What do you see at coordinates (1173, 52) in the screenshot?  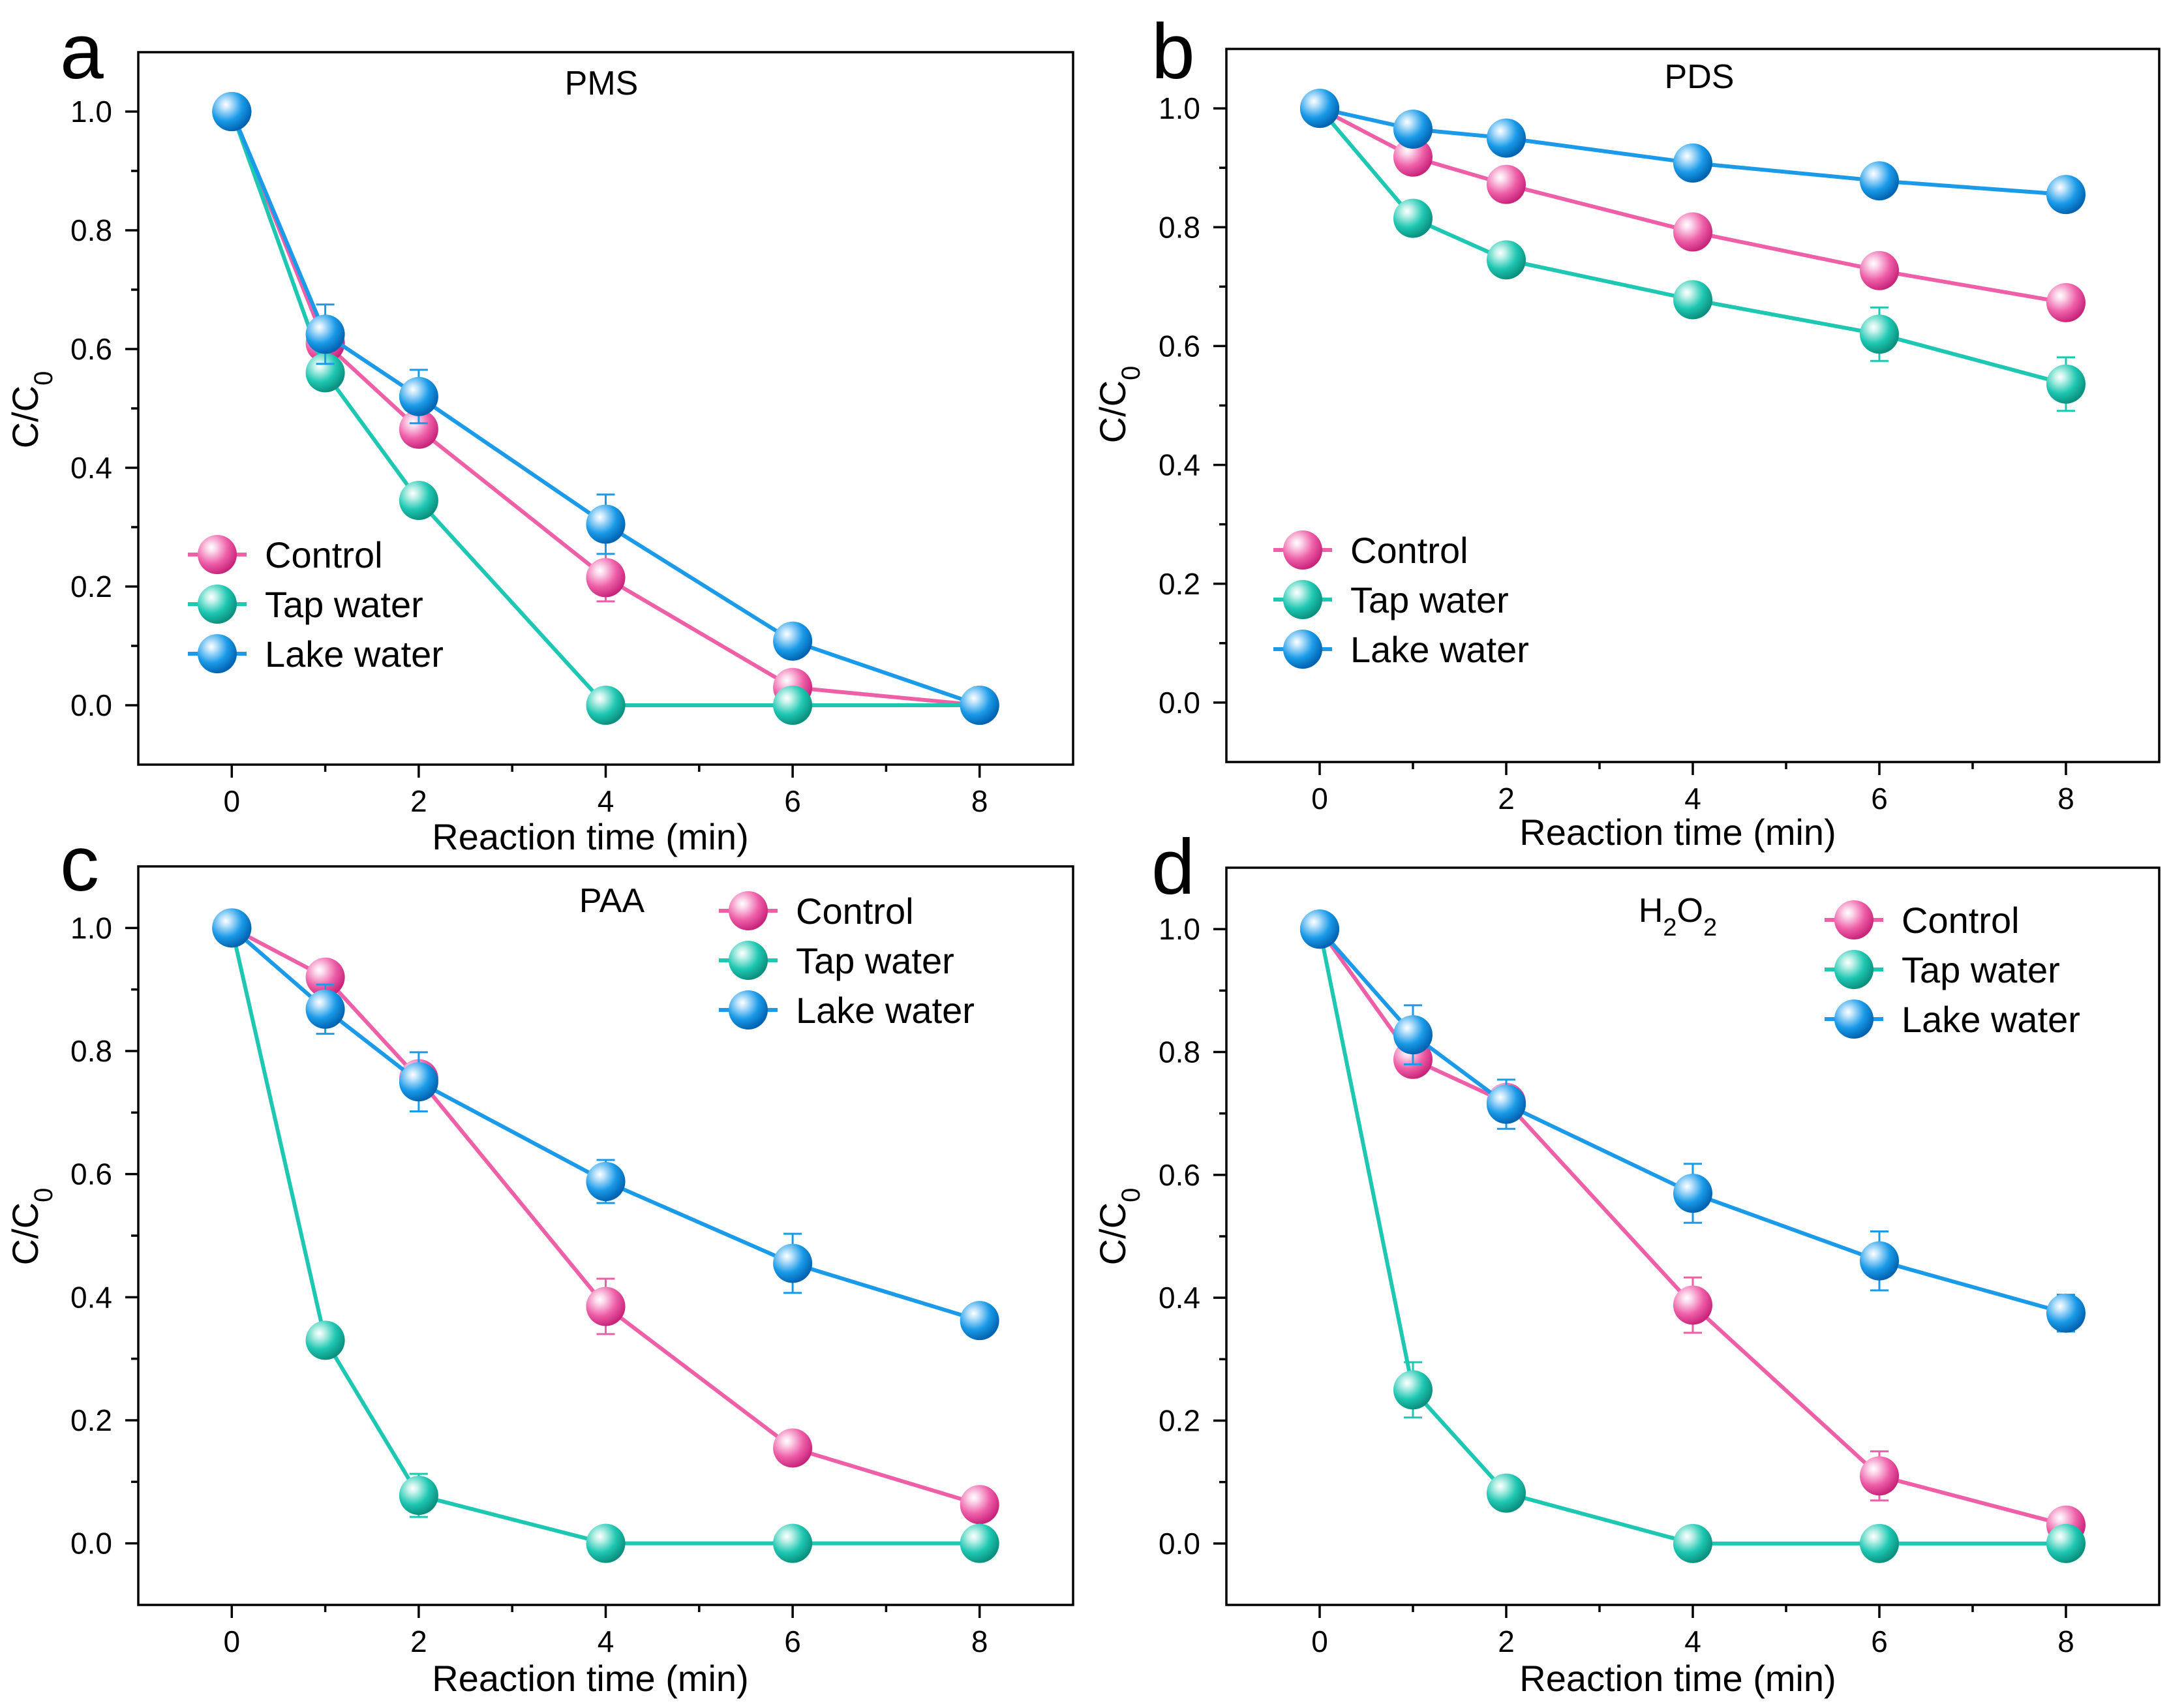 I see `panel-letter-b: b` at bounding box center [1173, 52].